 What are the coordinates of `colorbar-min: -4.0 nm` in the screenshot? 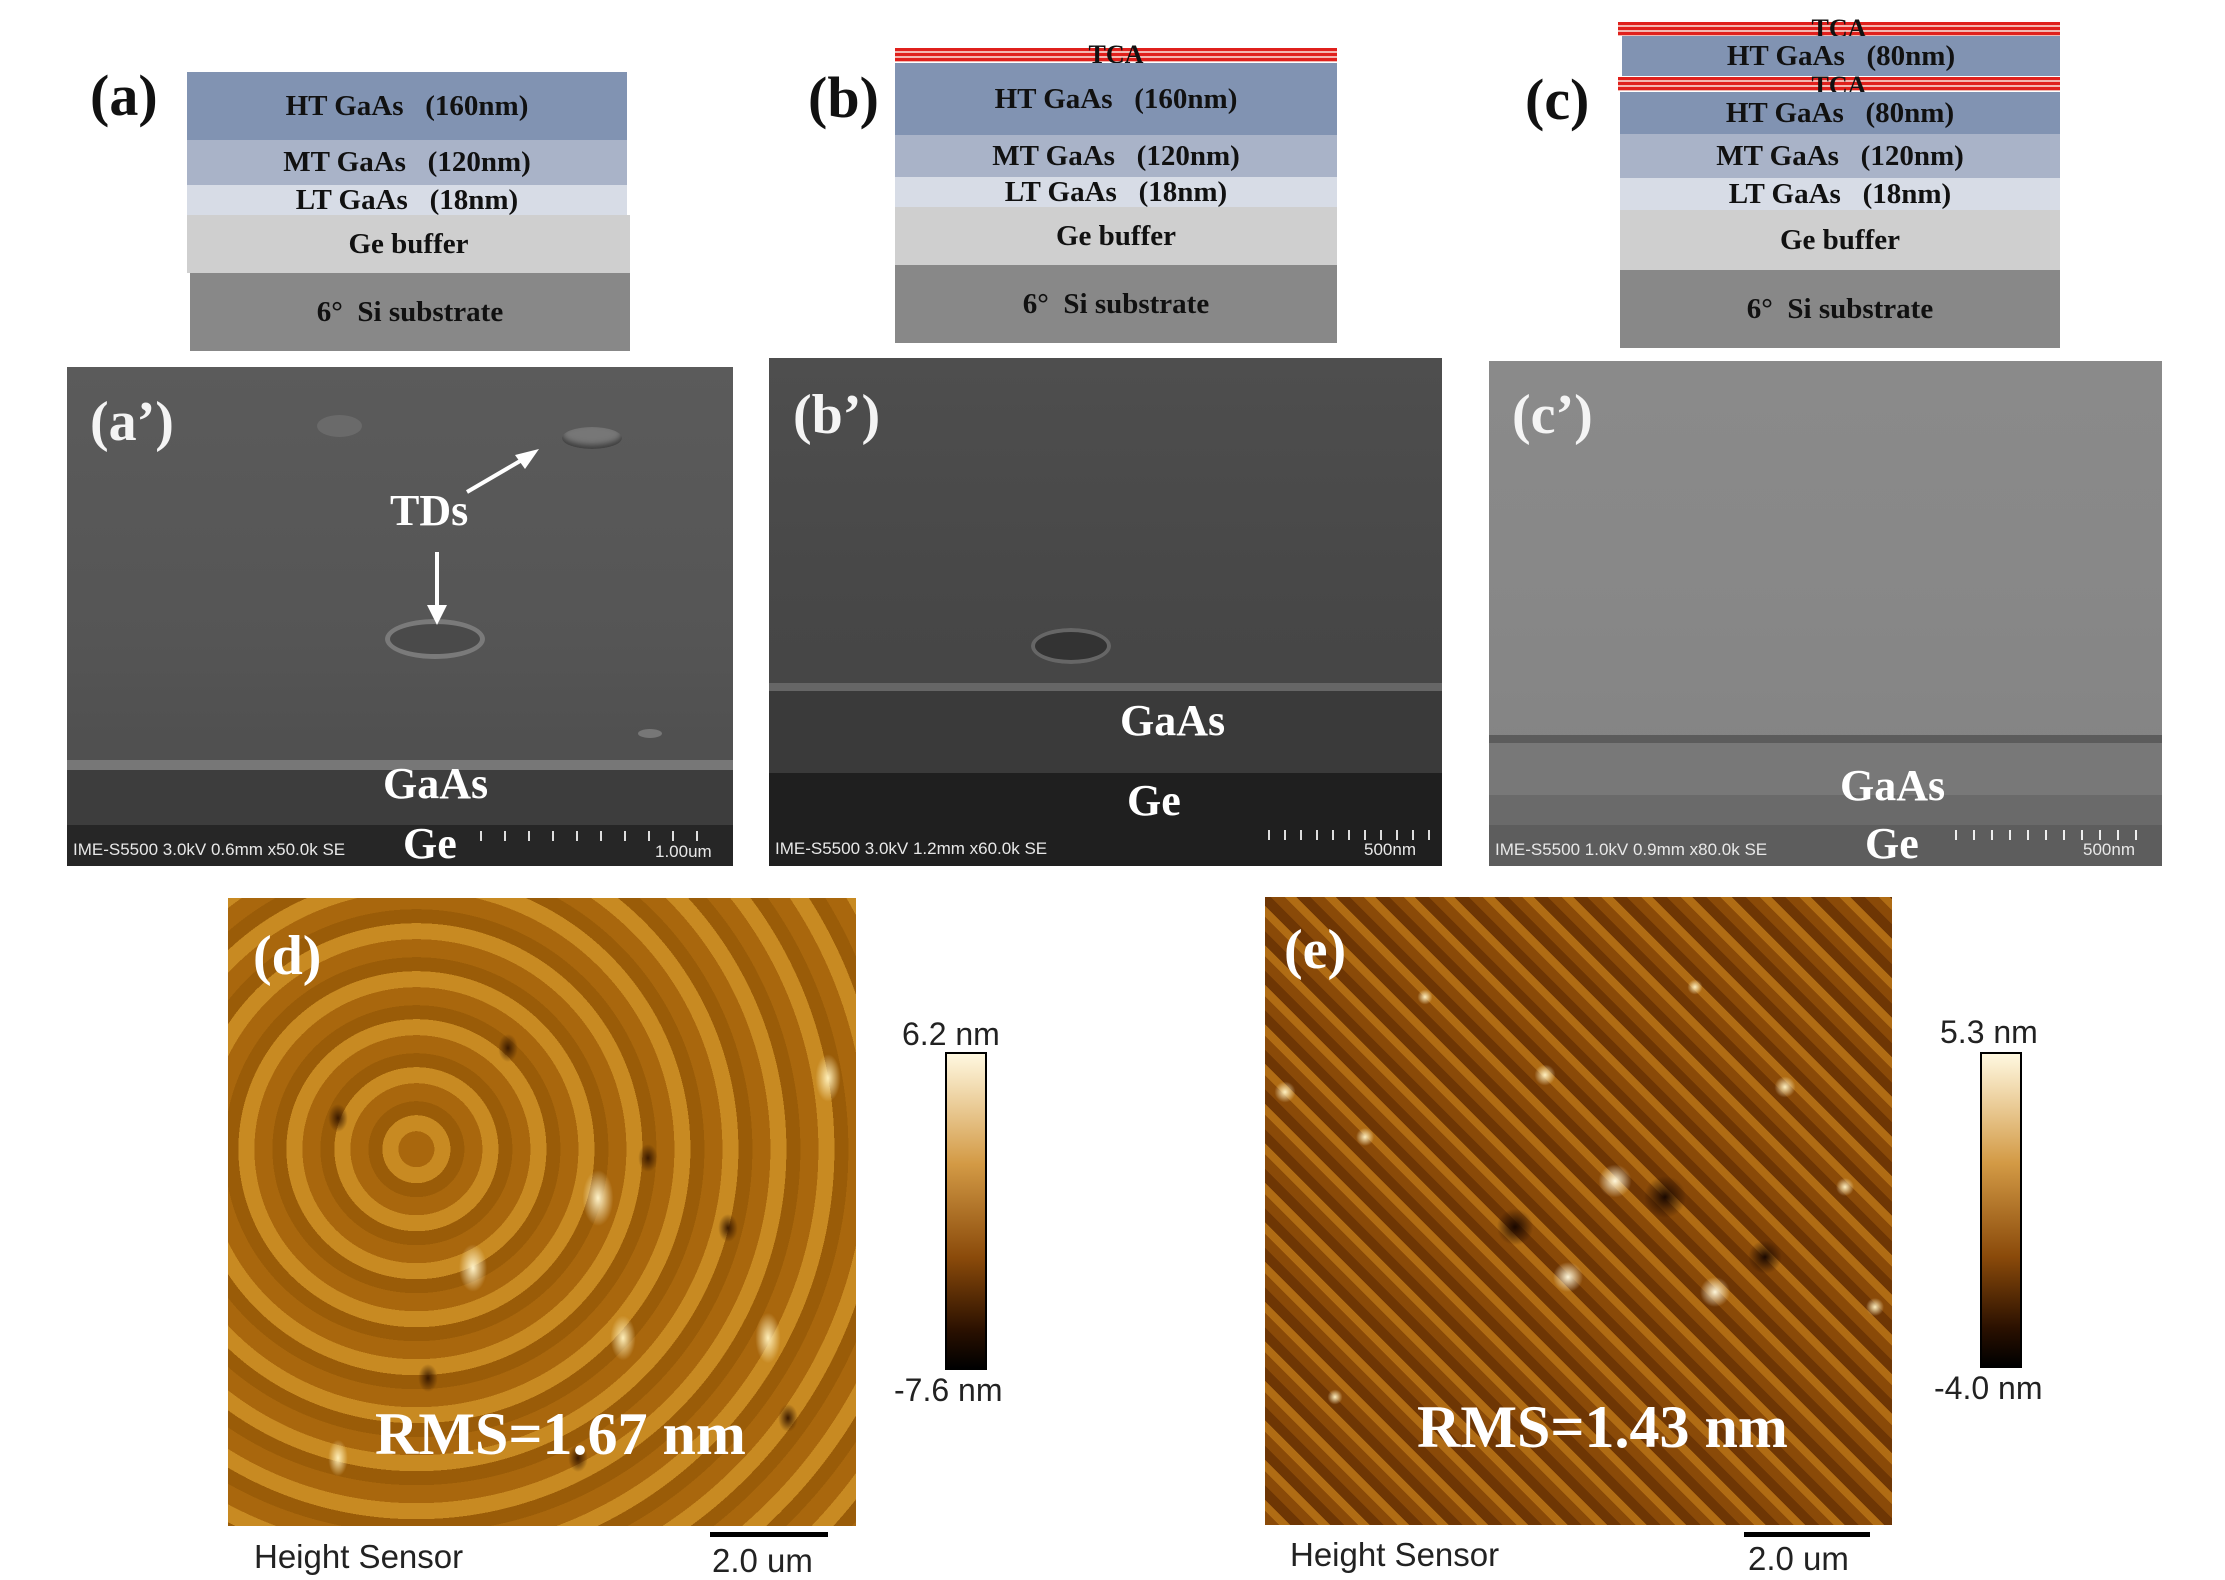 It's located at (1988, 1388).